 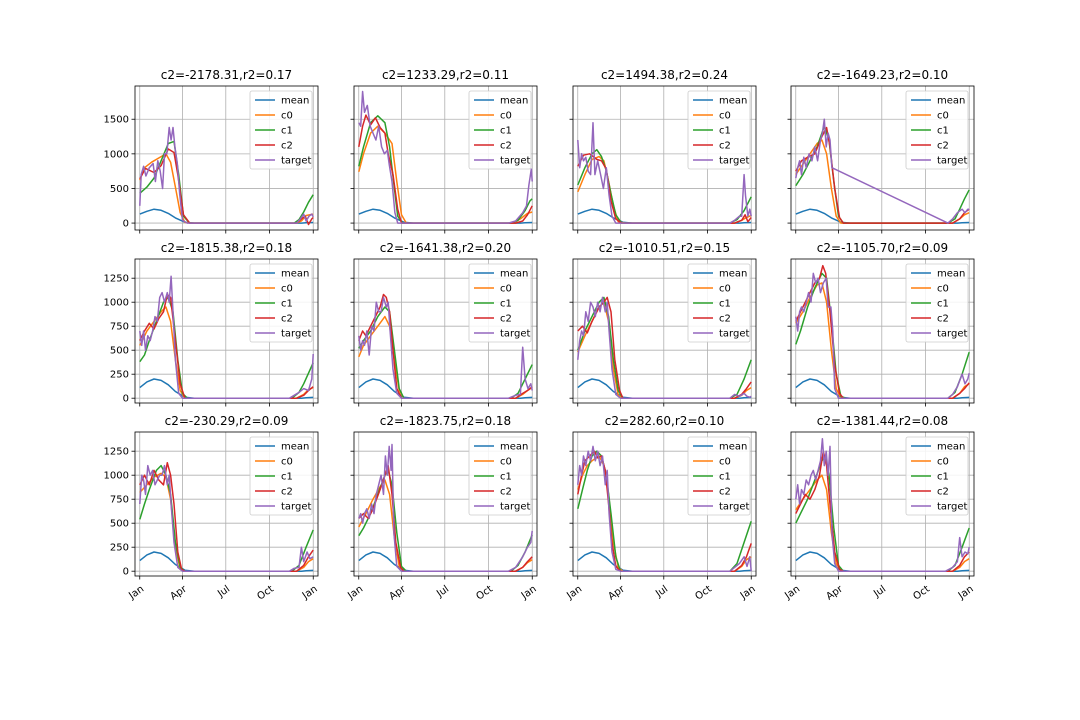 I want to click on subplot-2: c2=1233.29,r2=0.11 mean c0 c1 c2 target, so click(x=444, y=151).